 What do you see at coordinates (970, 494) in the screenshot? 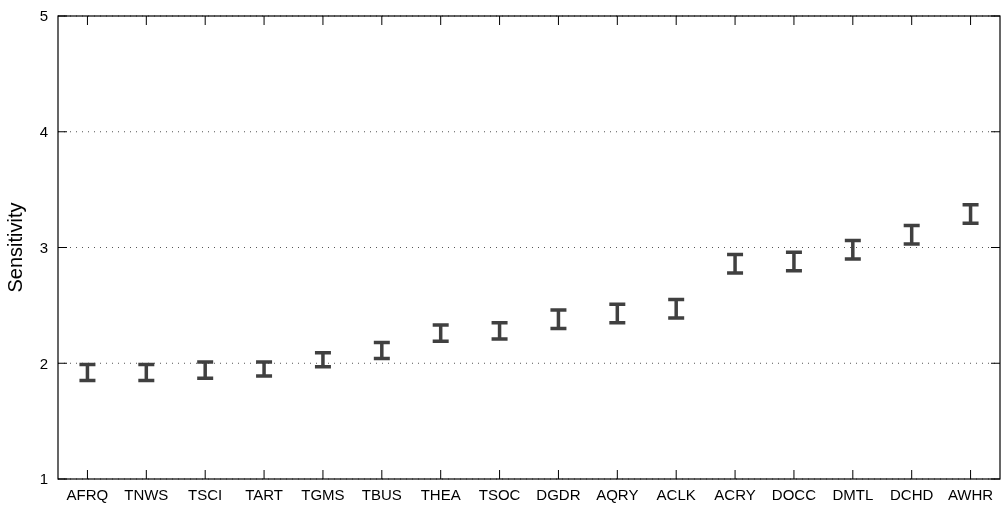
I see `x-tick-label: AWHR` at bounding box center [970, 494].